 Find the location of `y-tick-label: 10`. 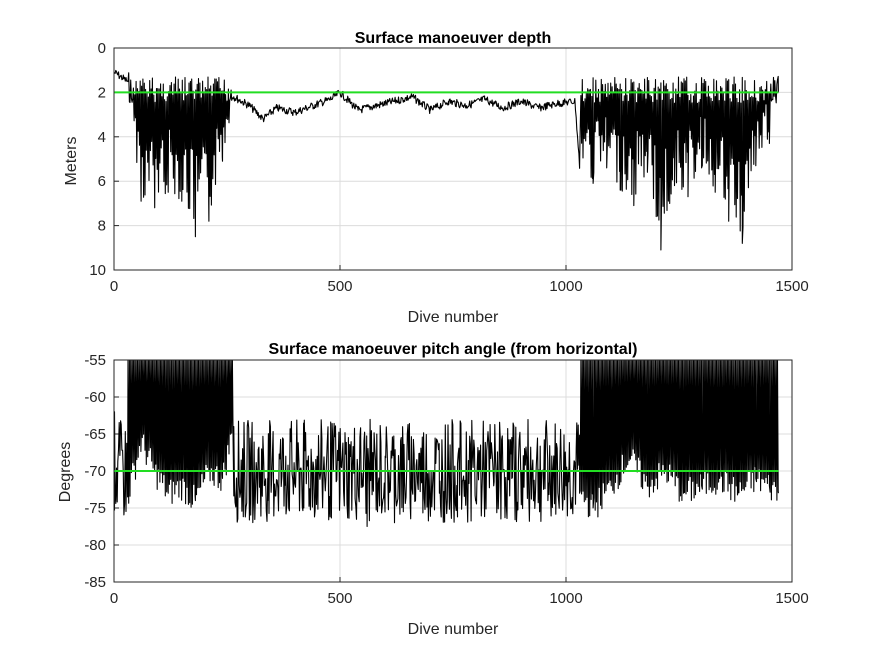

y-tick-label: 10 is located at coordinates (97, 270).